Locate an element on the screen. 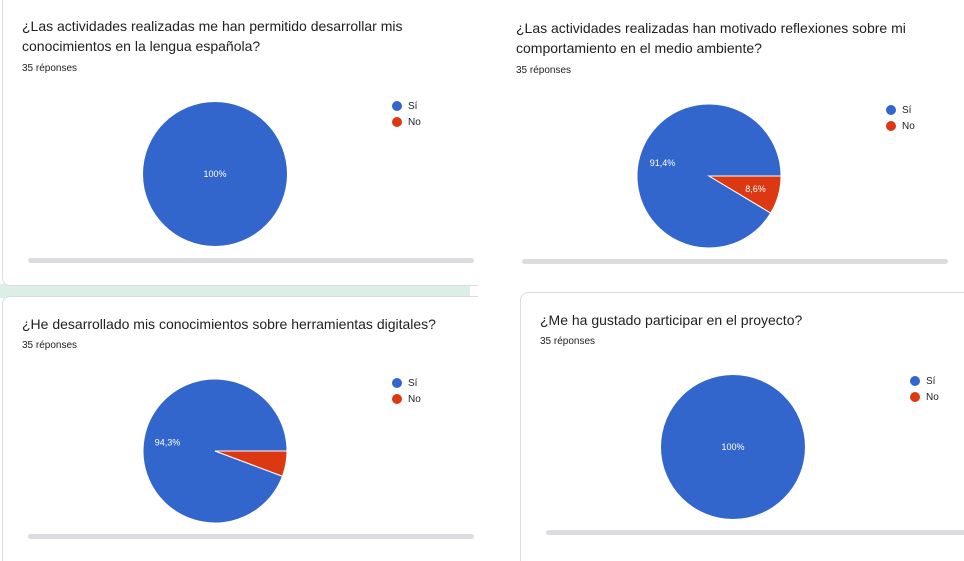 The image size is (964, 561). pie-slice-label: 8,6% is located at coordinates (755, 189).